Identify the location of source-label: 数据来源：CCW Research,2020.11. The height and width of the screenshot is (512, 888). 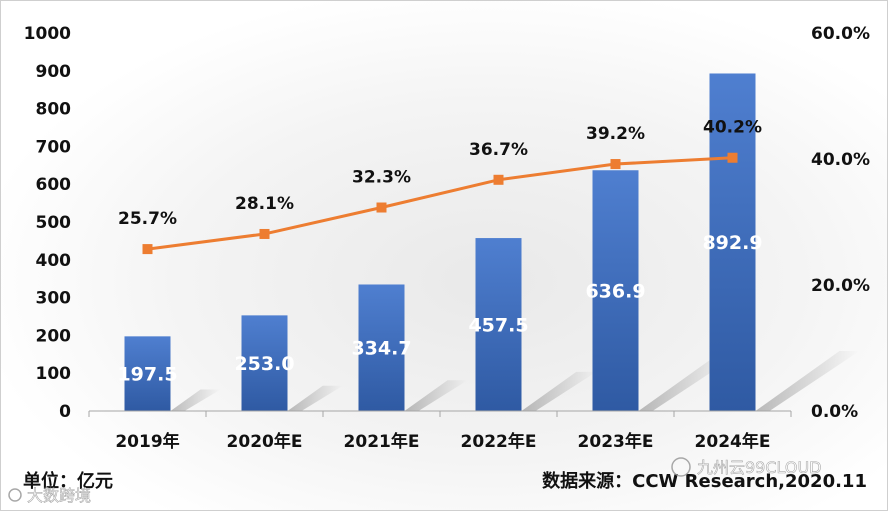
(704, 481).